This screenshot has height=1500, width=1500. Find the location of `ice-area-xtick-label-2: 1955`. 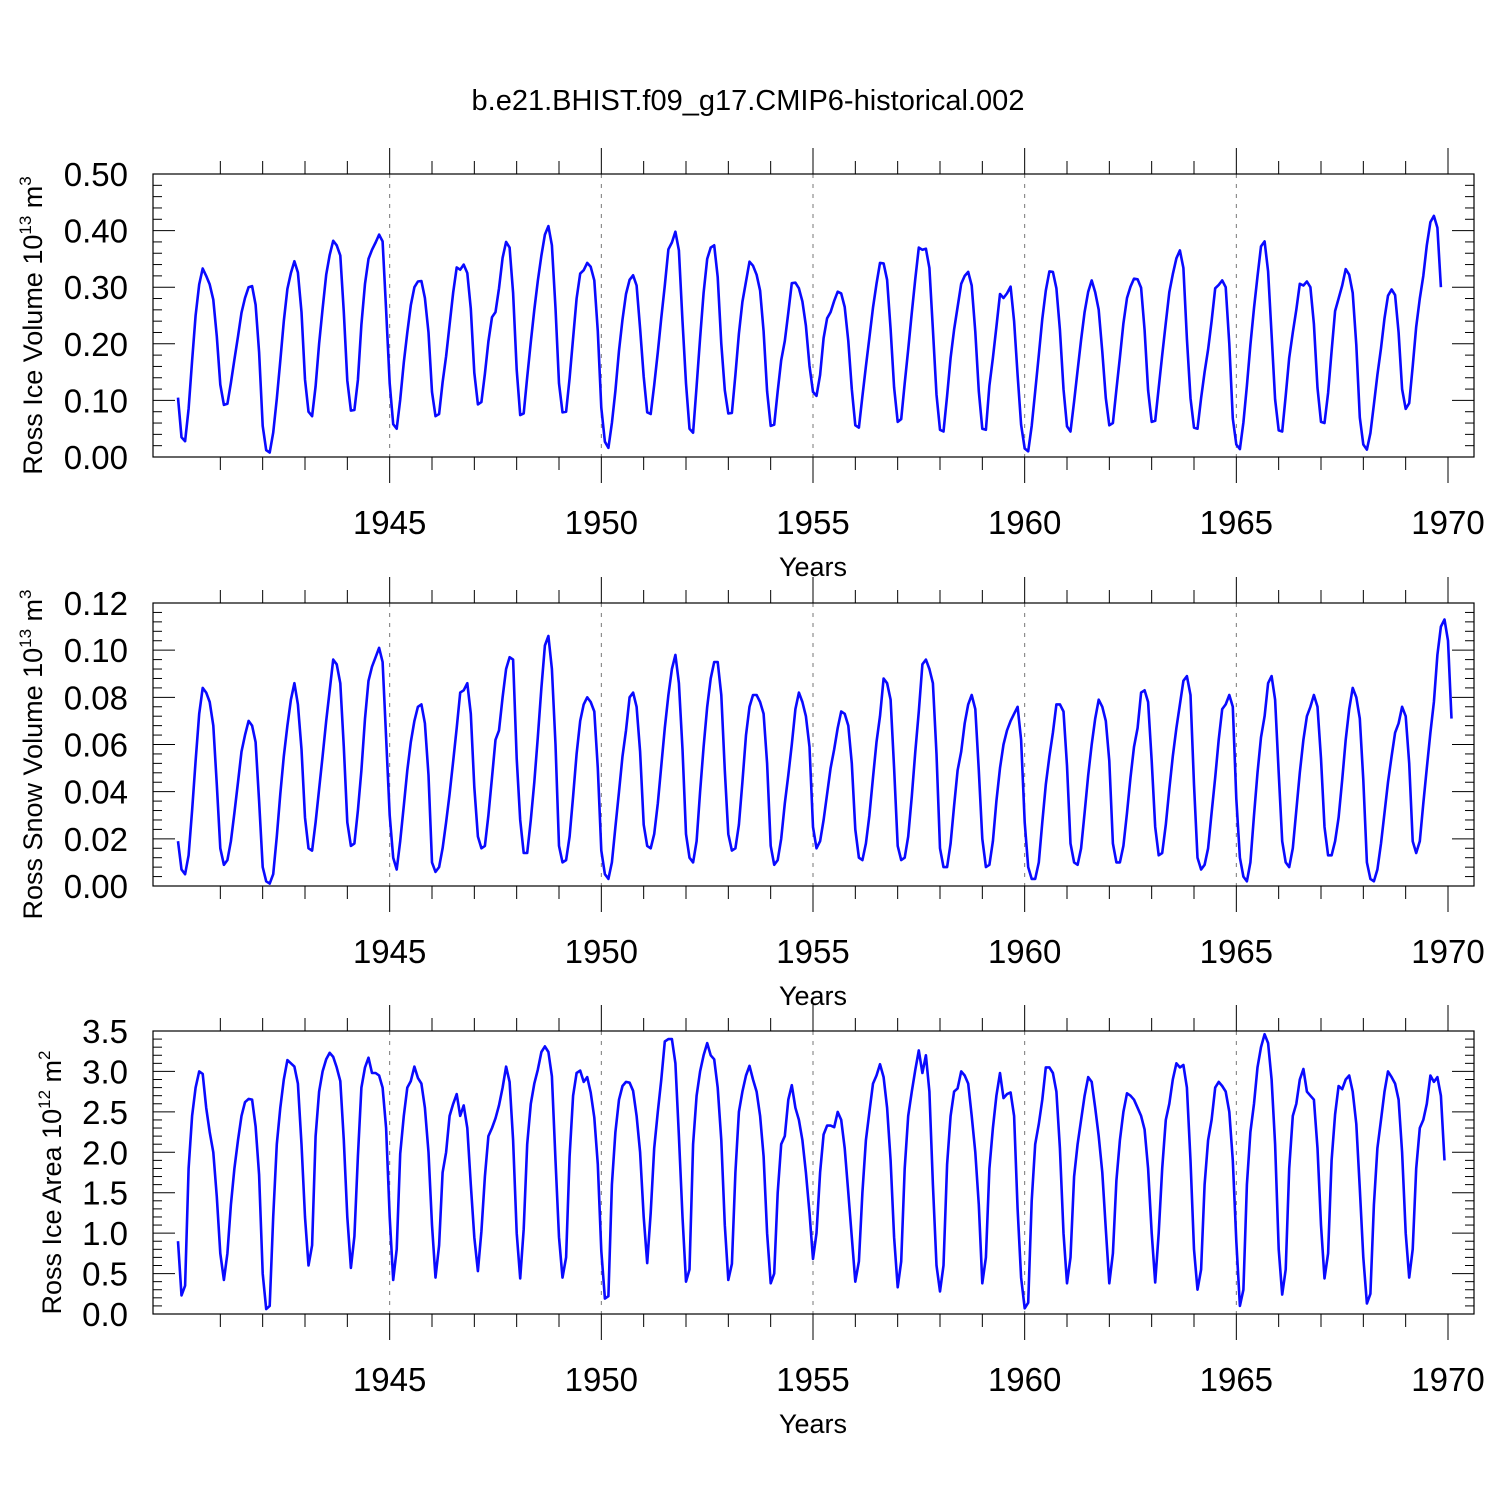

ice-area-xtick-label-2: 1955 is located at coordinates (812, 1379).